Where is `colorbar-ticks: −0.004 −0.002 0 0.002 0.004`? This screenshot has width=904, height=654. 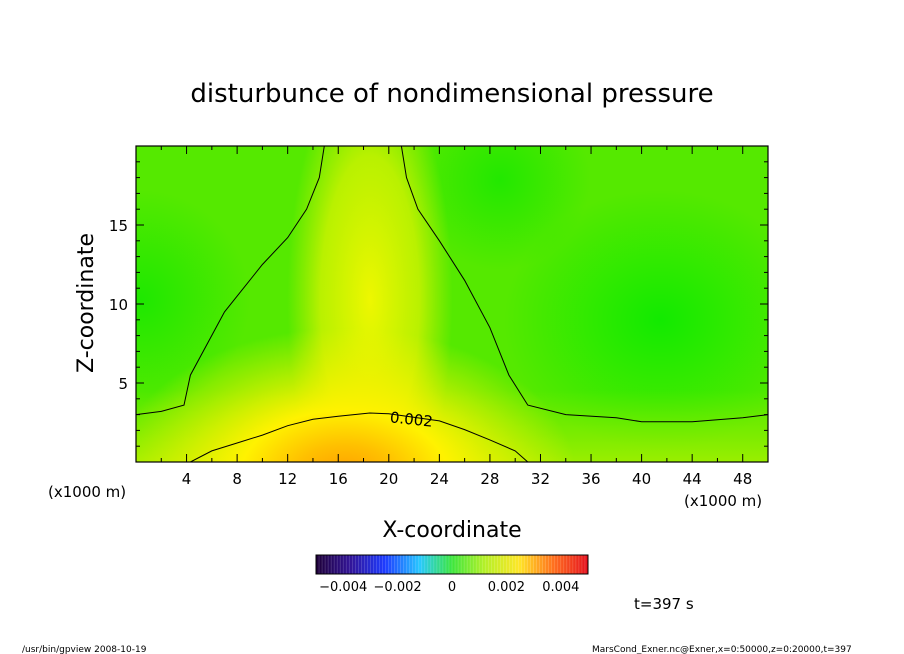
colorbar-ticks: −0.004 −0.002 0 0.002 0.004 is located at coordinates (449, 587).